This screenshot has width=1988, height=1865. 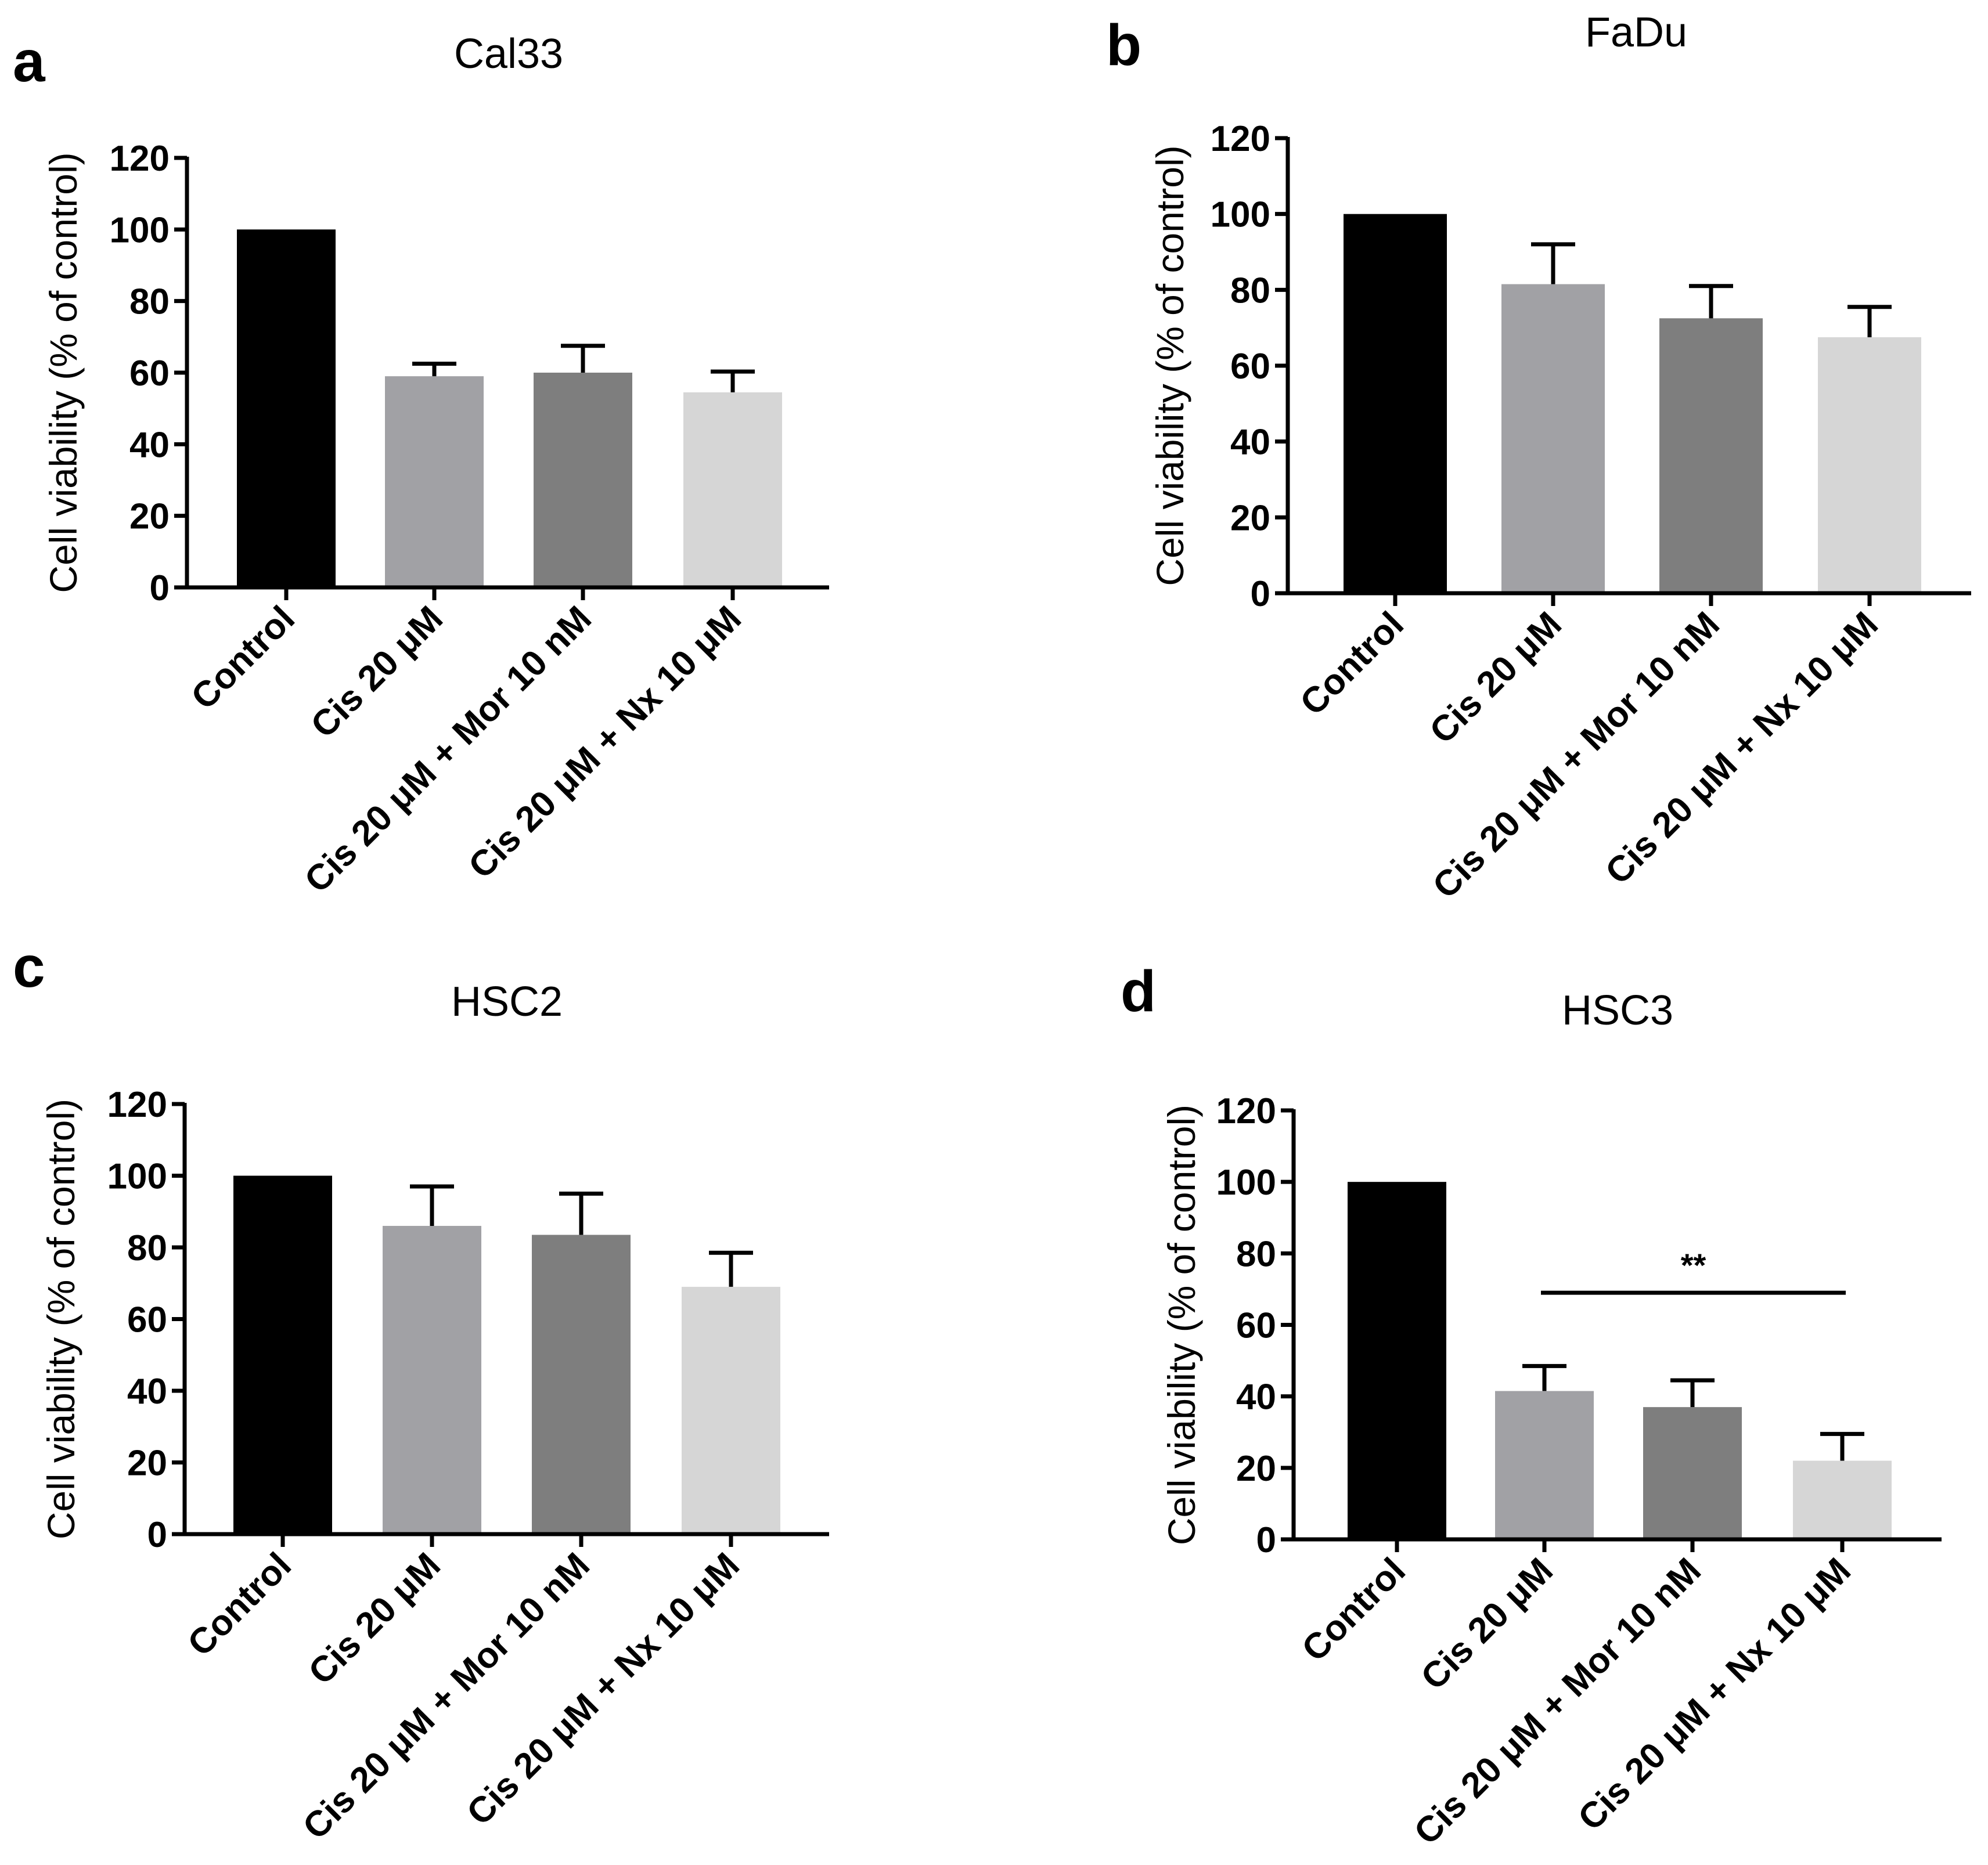 I want to click on panel-letter: d, so click(x=1138, y=992).